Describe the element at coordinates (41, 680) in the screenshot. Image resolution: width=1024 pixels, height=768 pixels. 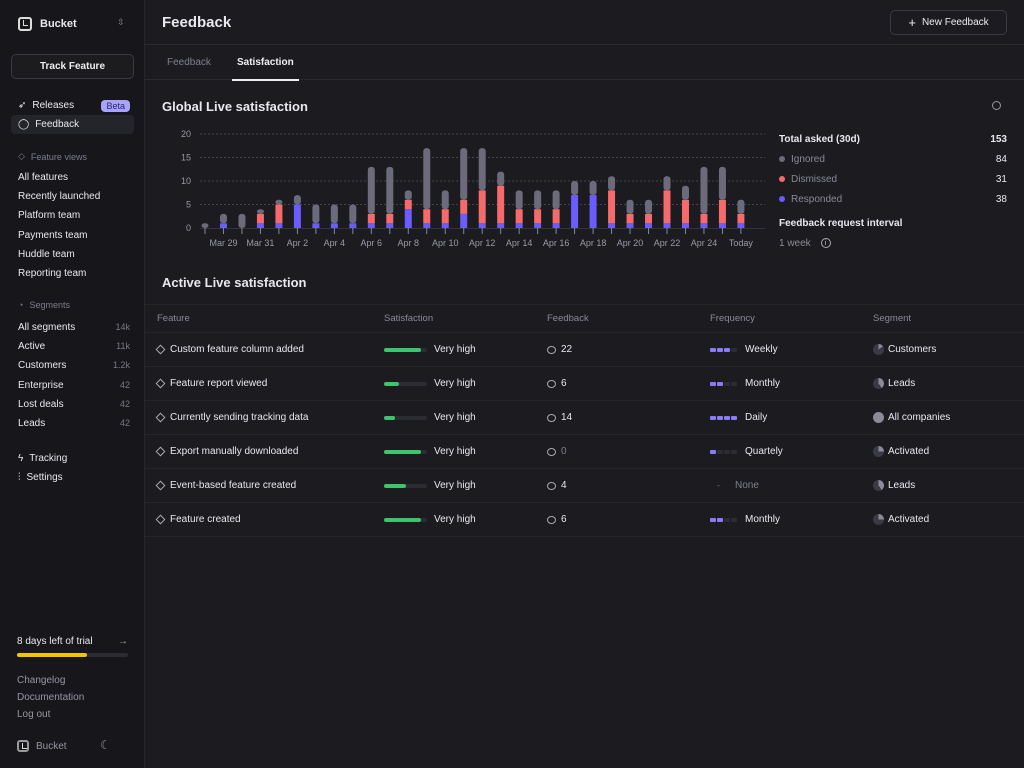
I see `changelog-link: Changelog` at that location.